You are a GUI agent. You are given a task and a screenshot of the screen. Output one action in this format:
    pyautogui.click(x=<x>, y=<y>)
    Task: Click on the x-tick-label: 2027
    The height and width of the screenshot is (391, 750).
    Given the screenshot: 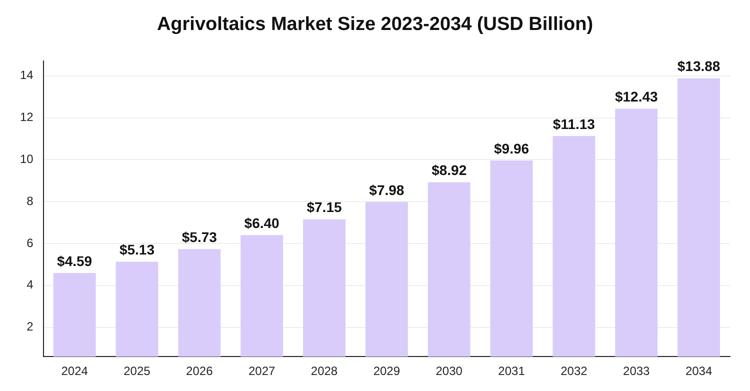 What is the action you would take?
    pyautogui.click(x=262, y=371)
    